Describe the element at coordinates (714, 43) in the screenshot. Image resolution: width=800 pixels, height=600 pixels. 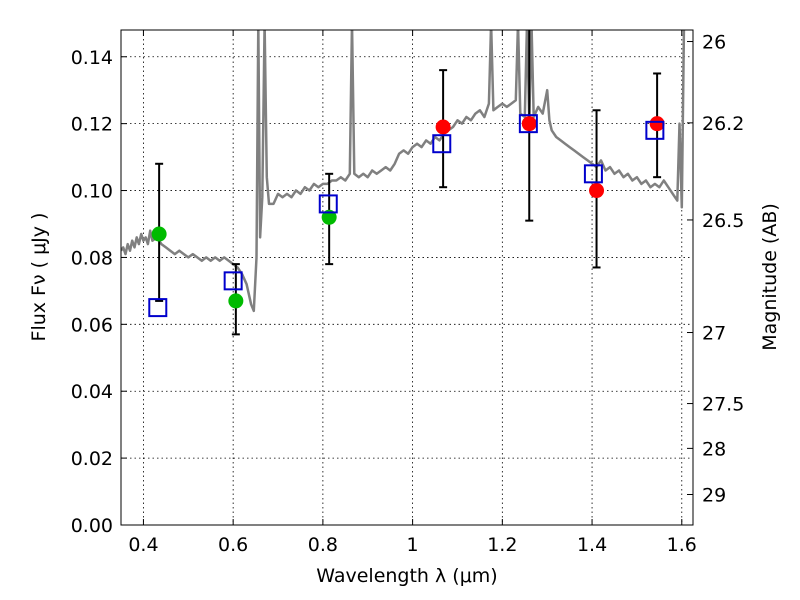
I see `right-tick-label: 26` at that location.